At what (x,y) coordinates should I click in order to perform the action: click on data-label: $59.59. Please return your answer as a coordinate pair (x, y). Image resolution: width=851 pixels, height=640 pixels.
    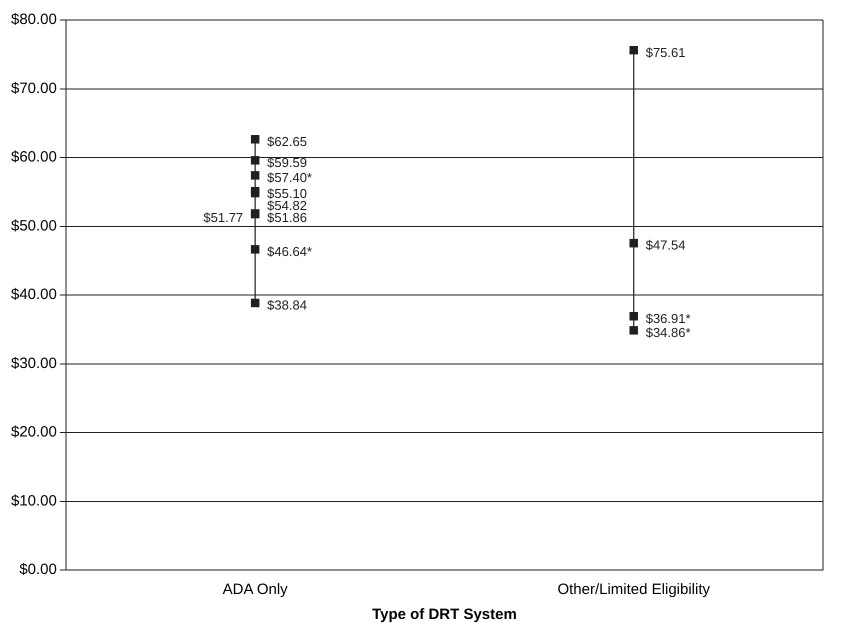
    Looking at the image, I should click on (287, 162).